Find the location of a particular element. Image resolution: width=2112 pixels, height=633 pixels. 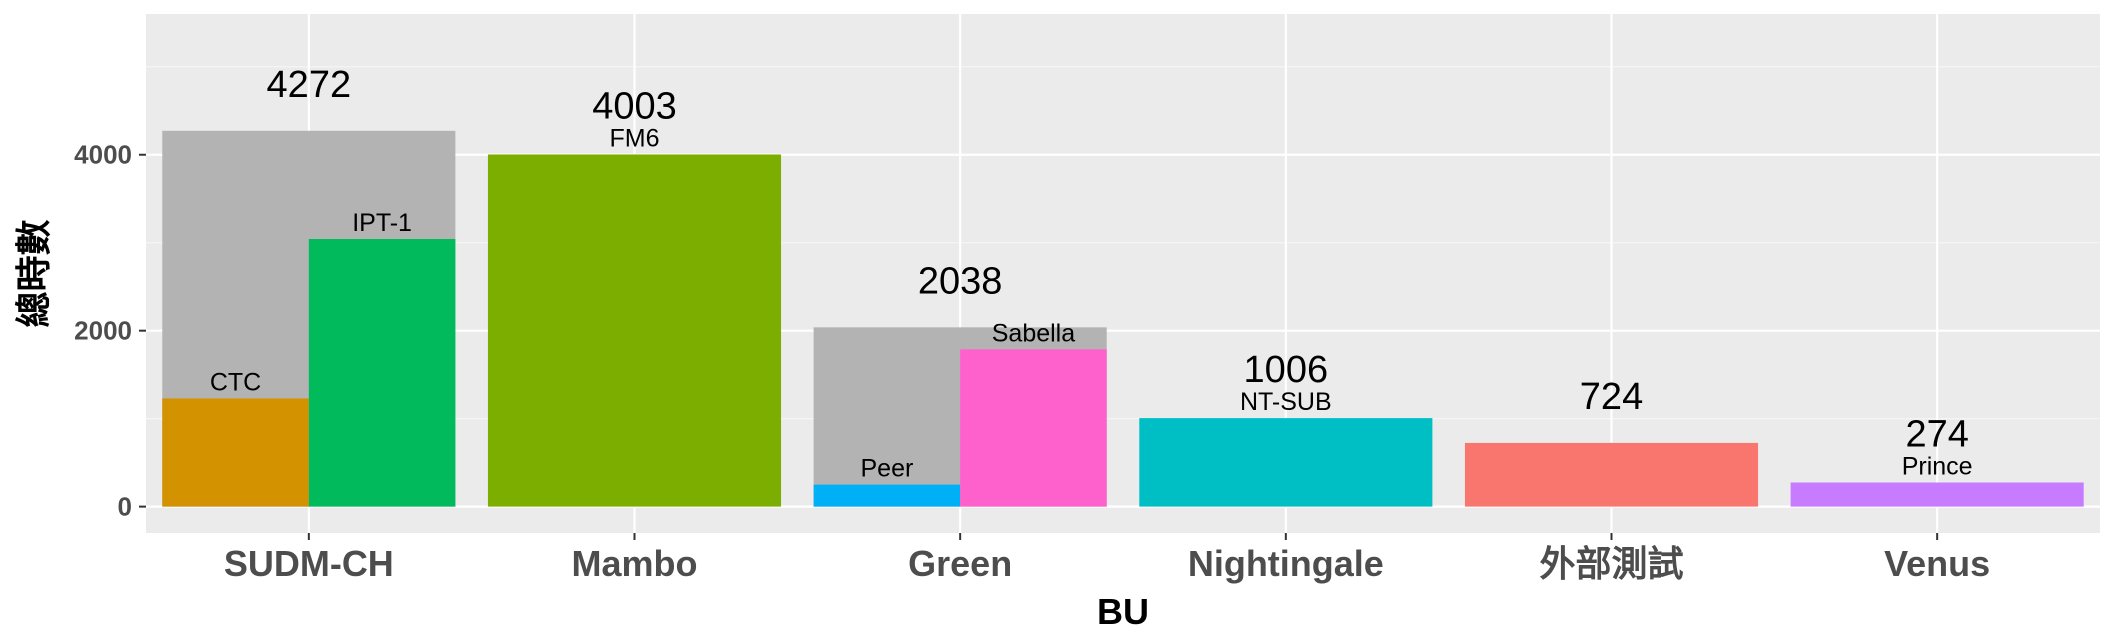

total-label: 4003 is located at coordinates (634, 106).